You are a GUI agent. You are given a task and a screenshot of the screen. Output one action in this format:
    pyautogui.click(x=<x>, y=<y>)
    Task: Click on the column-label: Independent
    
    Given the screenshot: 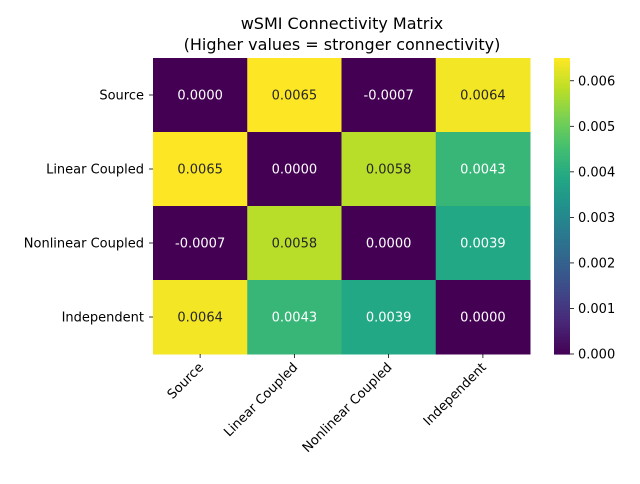 What is the action you would take?
    pyautogui.click(x=455, y=394)
    